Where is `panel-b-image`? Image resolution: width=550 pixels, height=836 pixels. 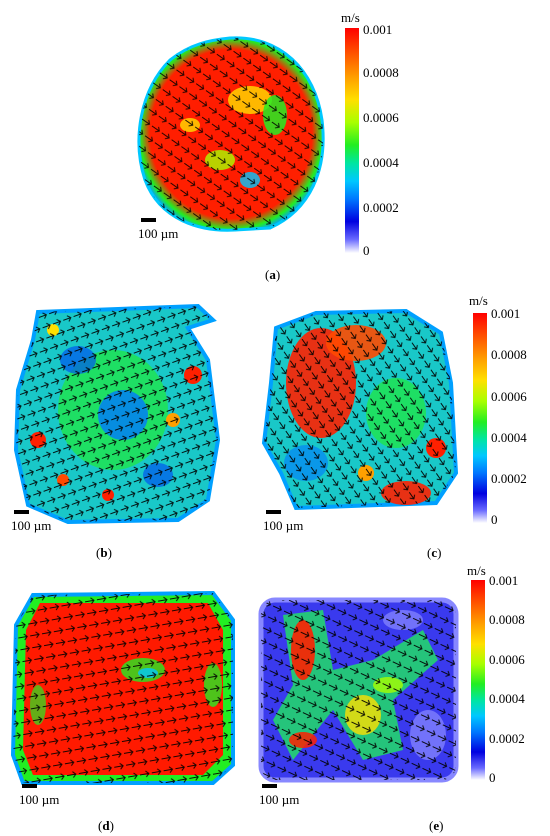 panel-b-image is located at coordinates (115, 412).